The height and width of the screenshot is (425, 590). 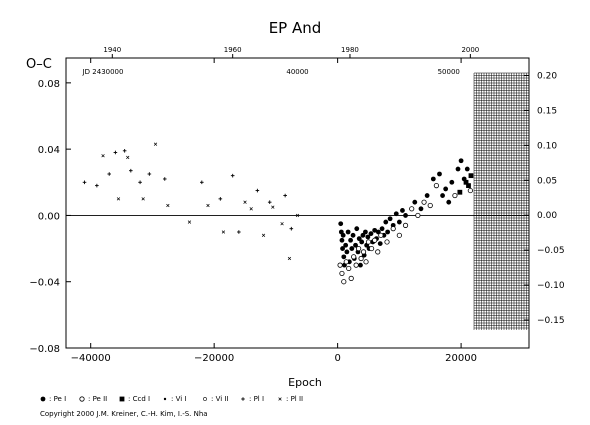 What do you see at coordinates (297, 72) in the screenshot?
I see `jd-tick-label: 40000` at bounding box center [297, 72].